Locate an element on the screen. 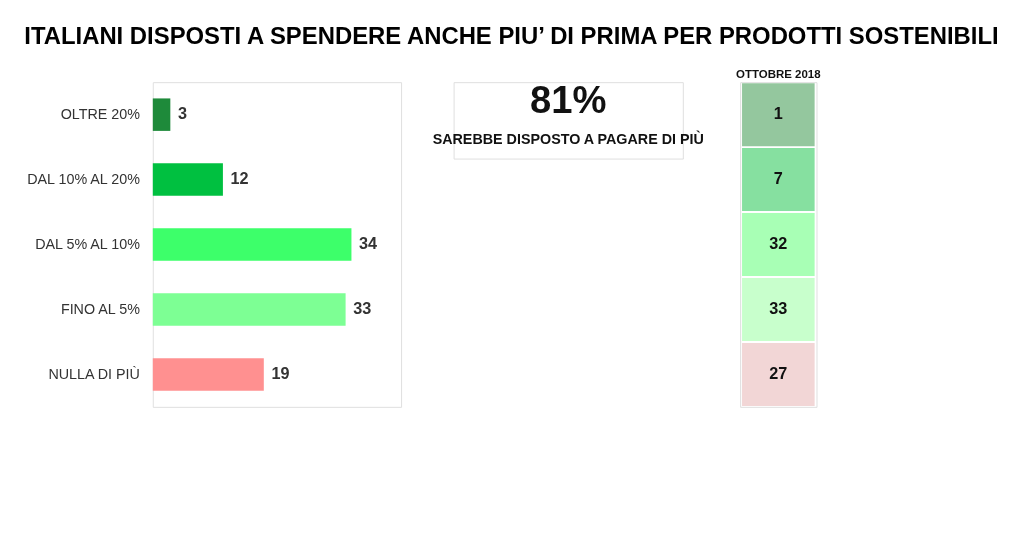  data-label: 27 is located at coordinates (778, 373).